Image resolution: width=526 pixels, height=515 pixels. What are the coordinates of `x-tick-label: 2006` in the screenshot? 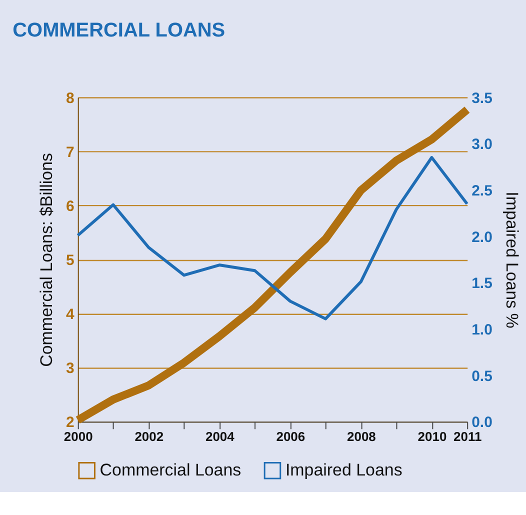 It's located at (291, 436).